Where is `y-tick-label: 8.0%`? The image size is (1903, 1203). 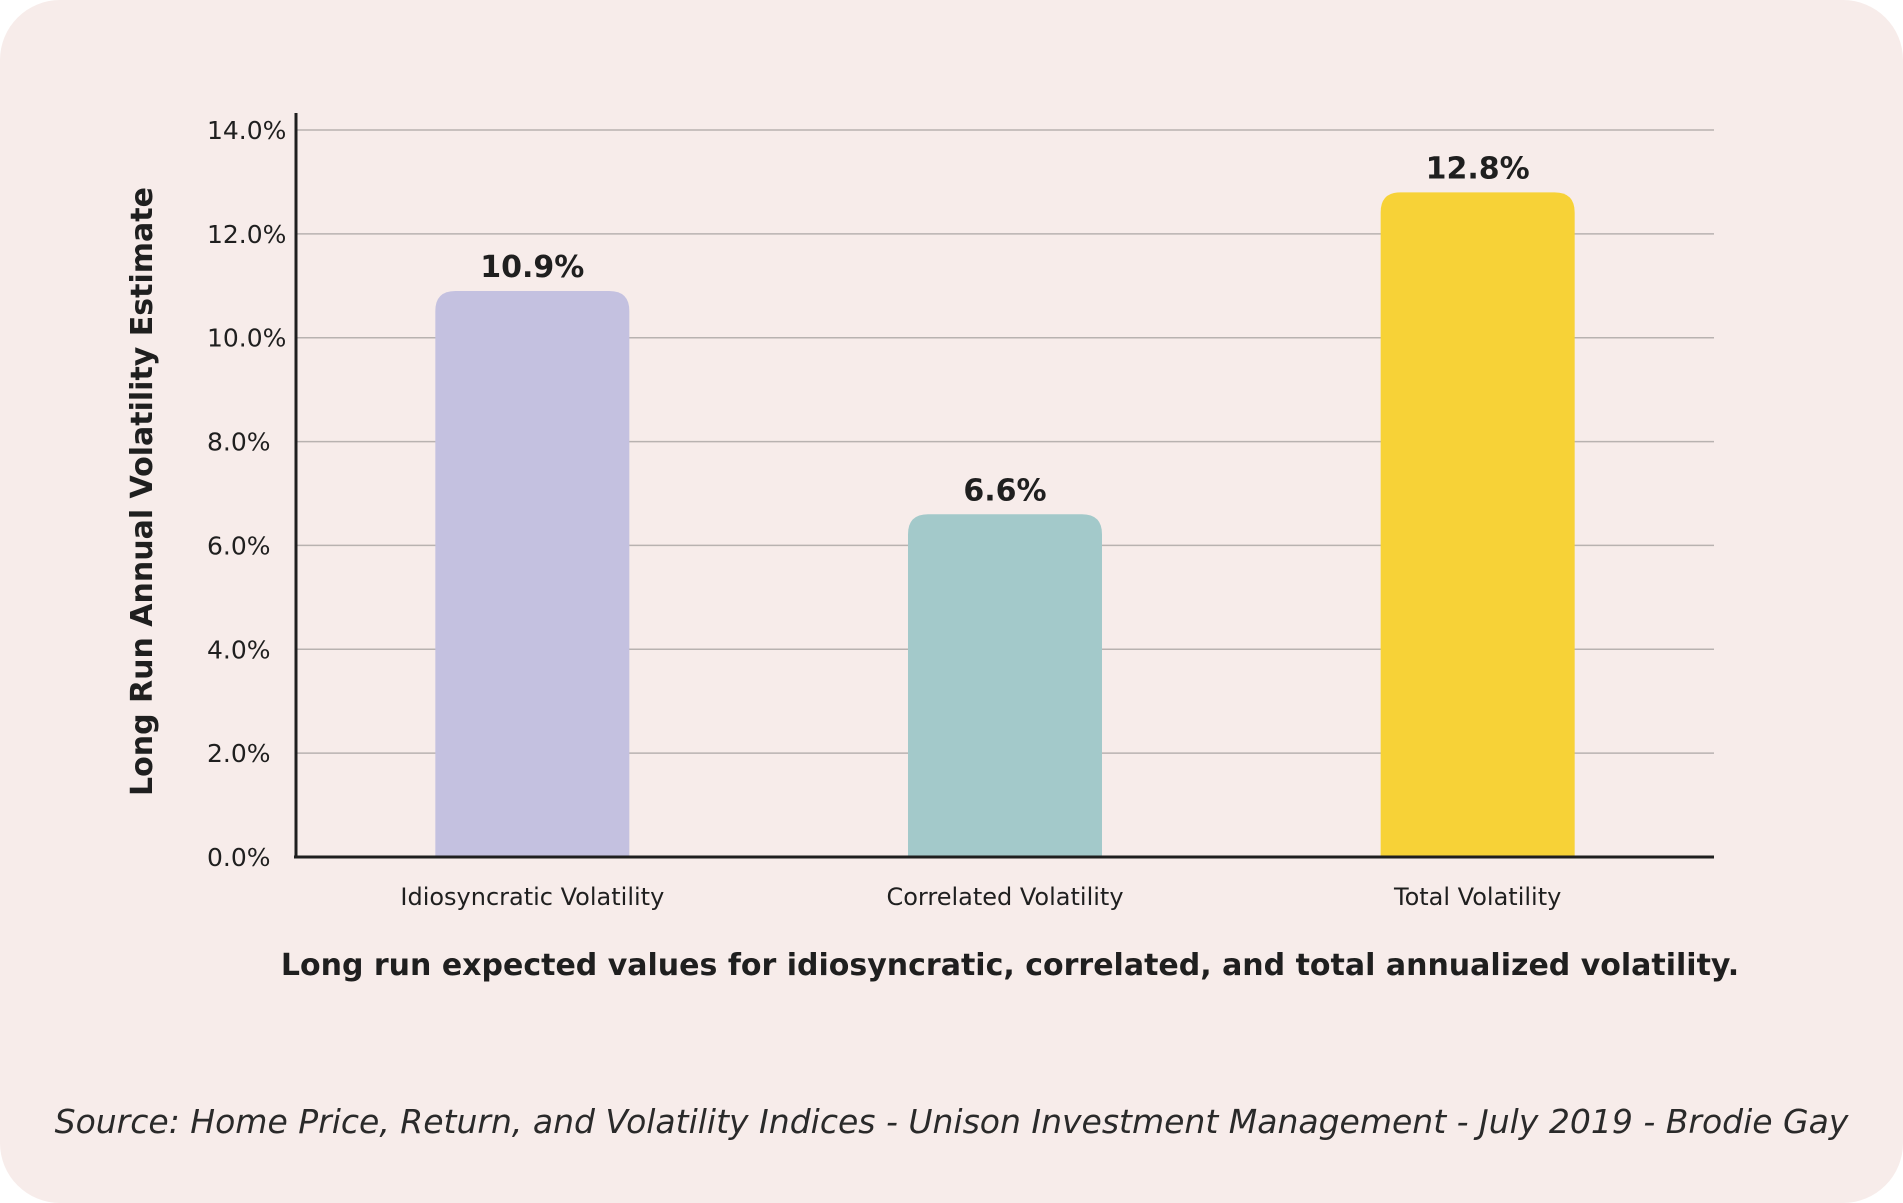
y-tick-label: 8.0% is located at coordinates (239, 442).